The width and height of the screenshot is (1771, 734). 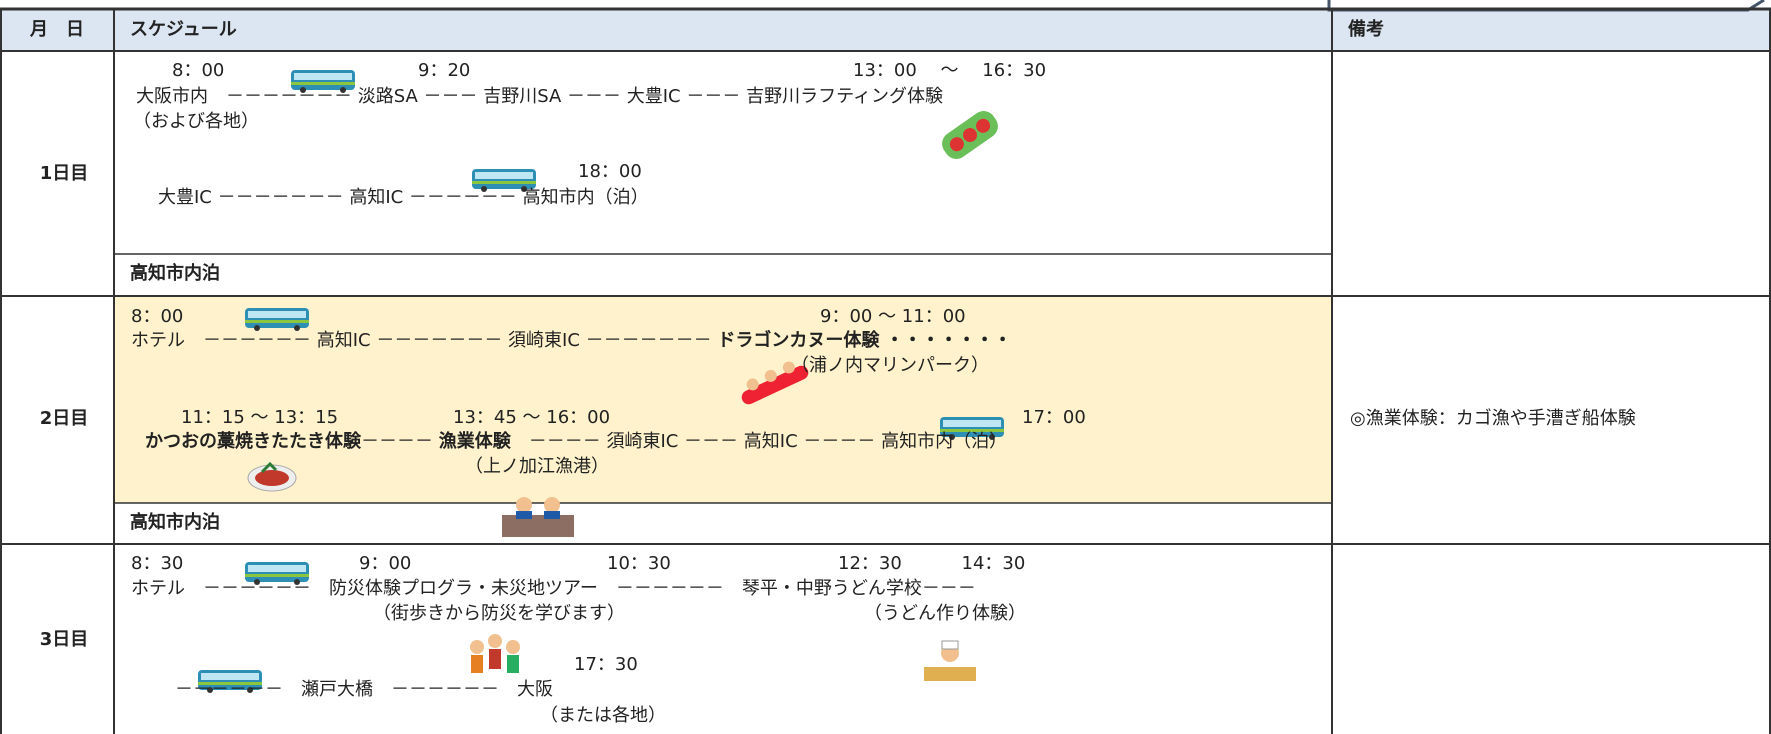 I want to click on activity: 漁業体験, so click(x=474, y=441).